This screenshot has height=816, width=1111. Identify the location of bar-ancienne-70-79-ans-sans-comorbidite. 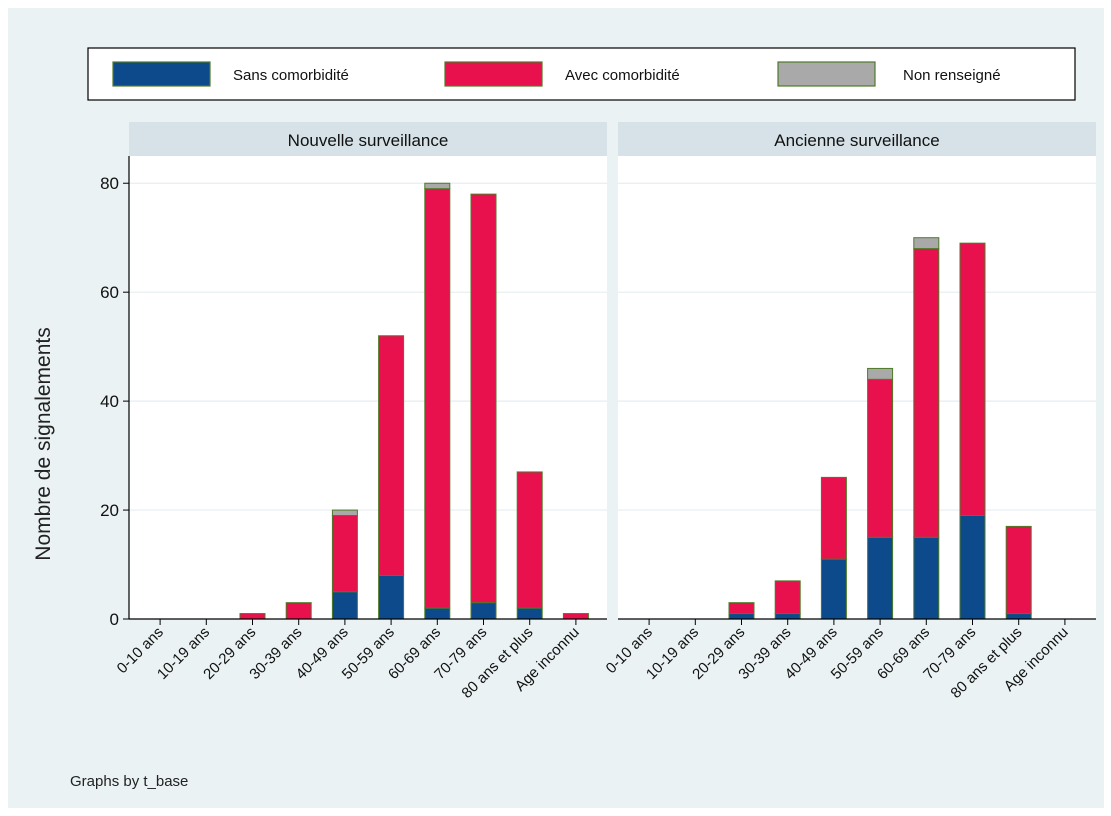
(972, 567).